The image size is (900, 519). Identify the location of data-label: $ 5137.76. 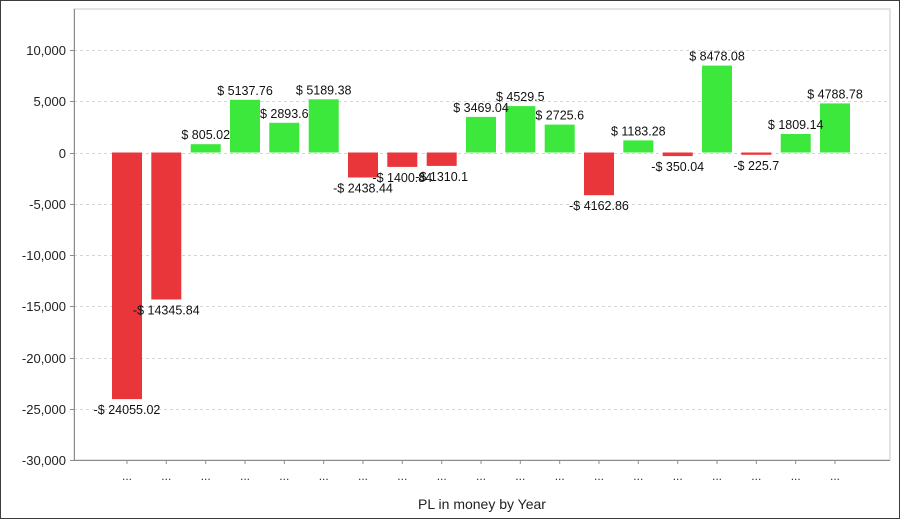
(245, 91).